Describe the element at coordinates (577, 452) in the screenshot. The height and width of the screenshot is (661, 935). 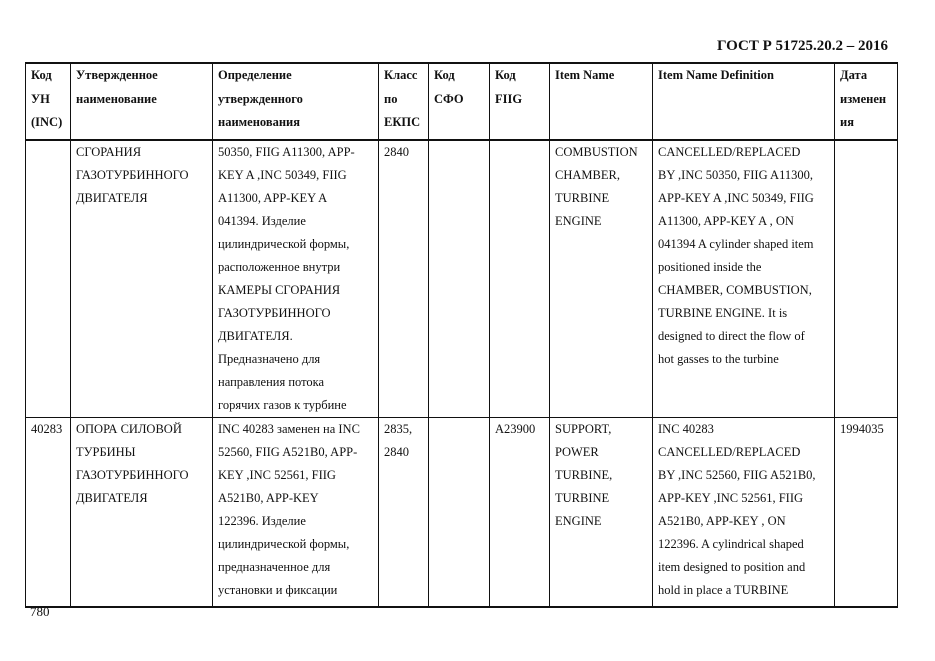
I see `cell-text-line: POWER` at that location.